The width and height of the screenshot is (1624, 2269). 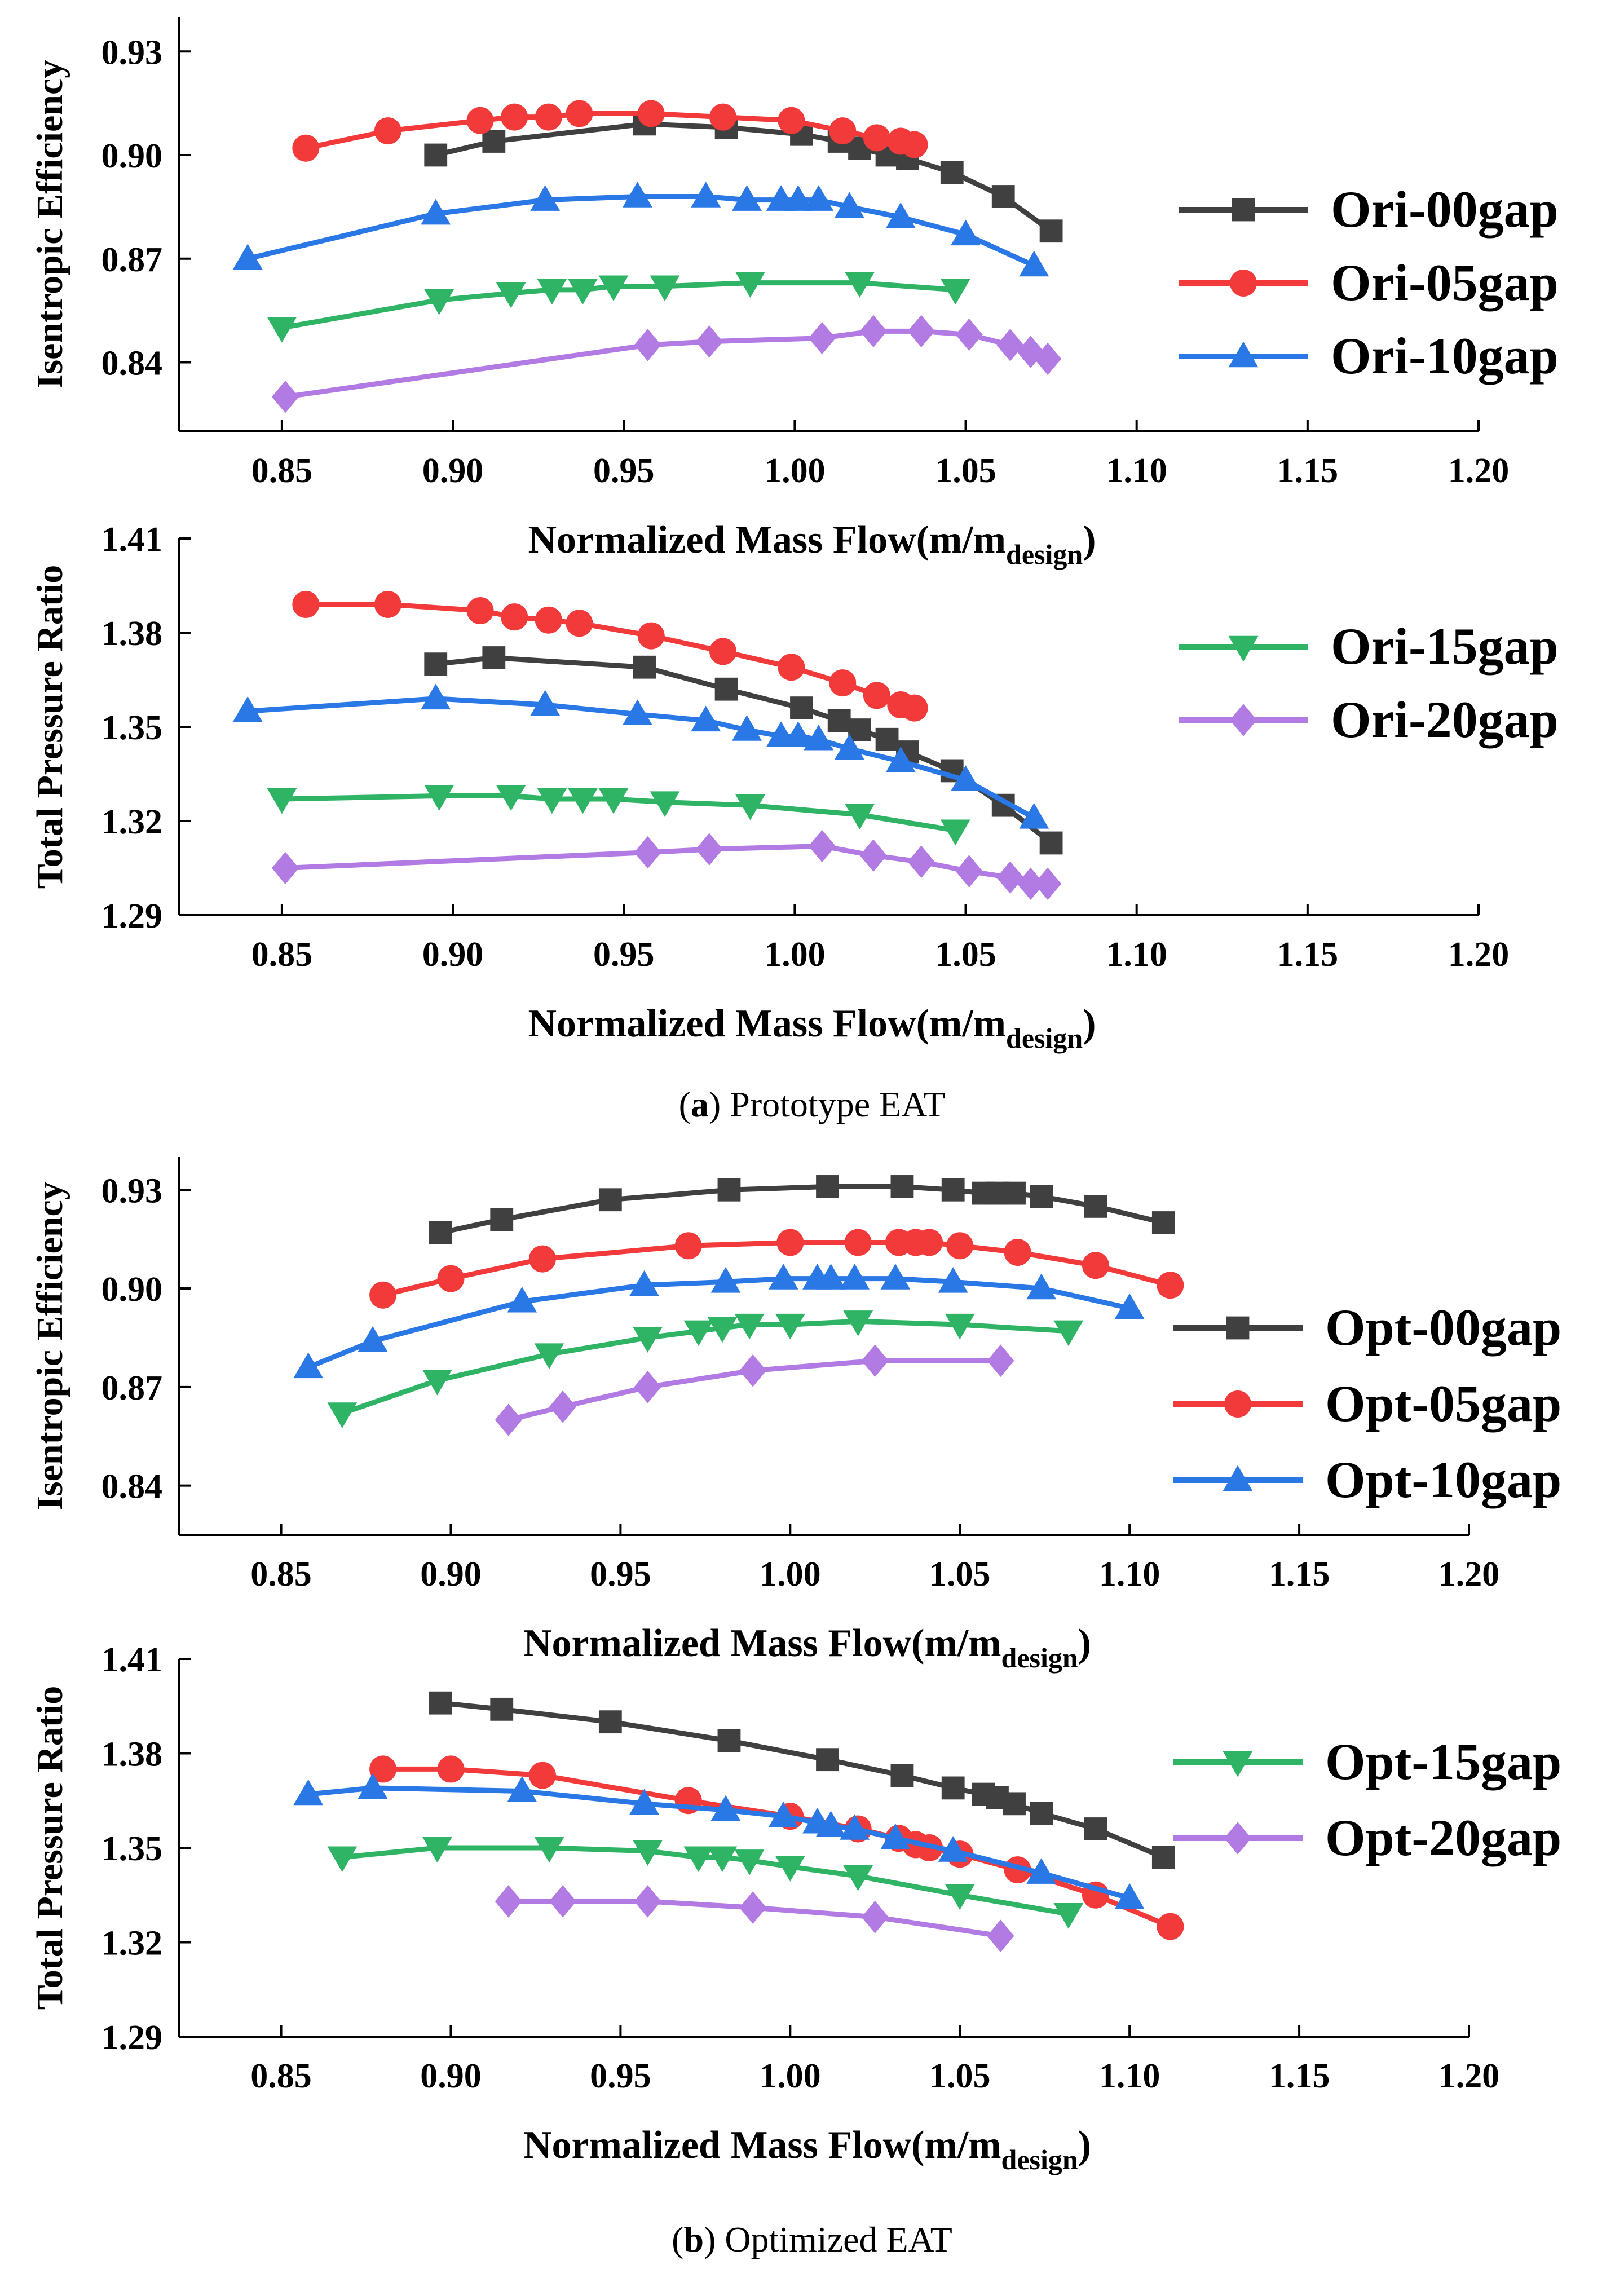 What do you see at coordinates (699, 1104) in the screenshot?
I see `caption-a-letter: a` at bounding box center [699, 1104].